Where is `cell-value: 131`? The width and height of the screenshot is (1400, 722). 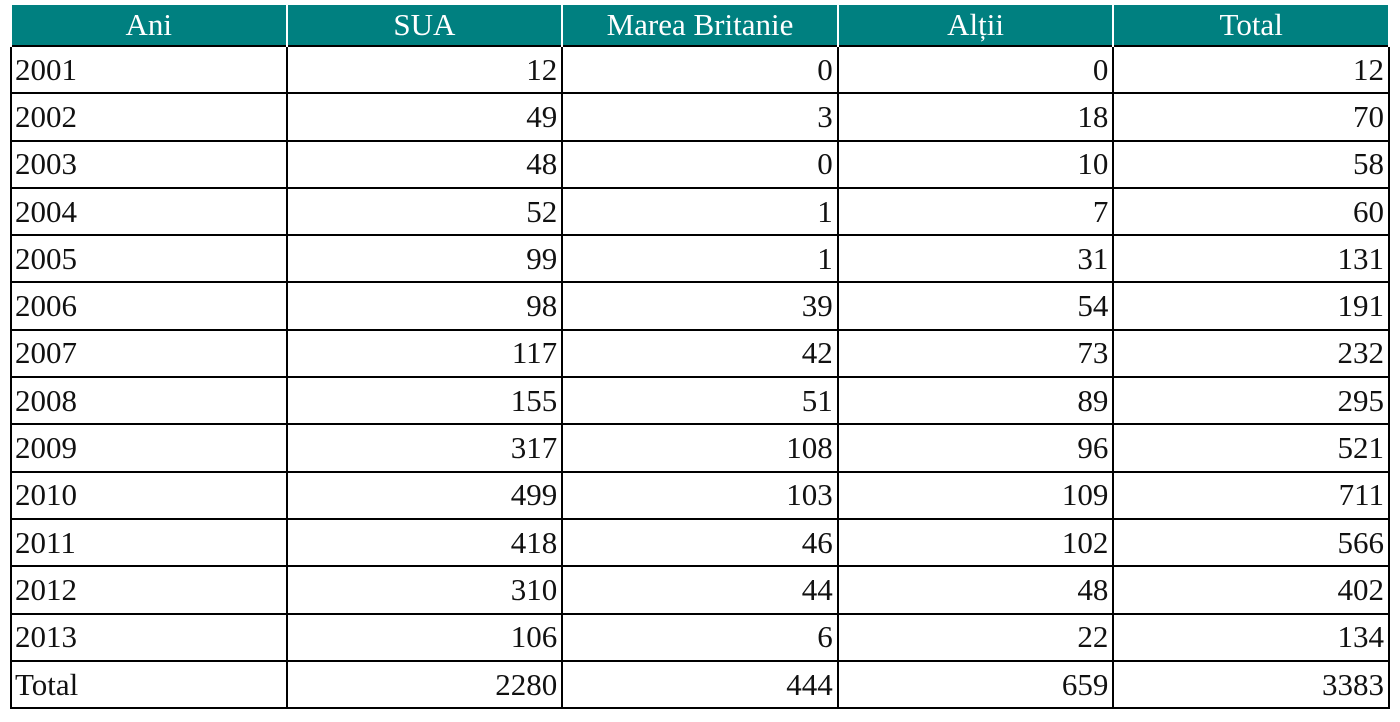
cell-value: 131 is located at coordinates (1251, 259).